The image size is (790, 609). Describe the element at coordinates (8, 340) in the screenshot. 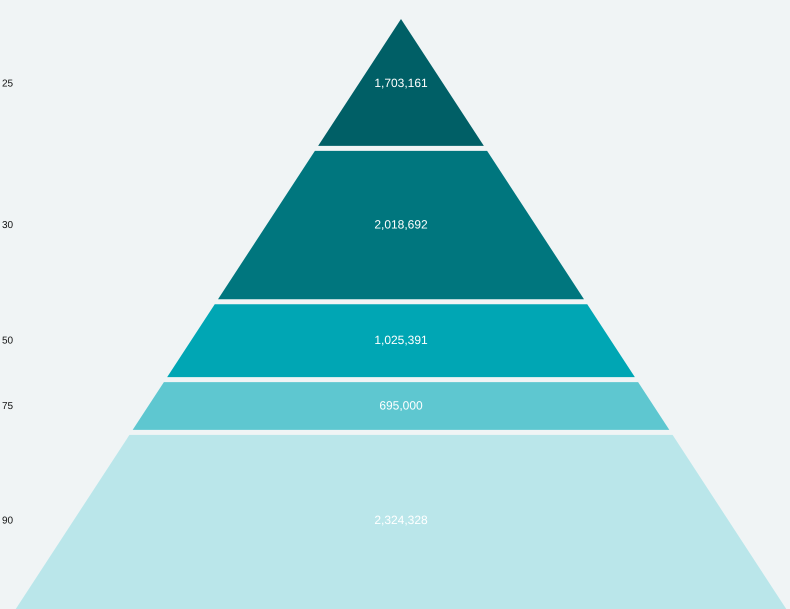

I see `category-label: 50` at that location.